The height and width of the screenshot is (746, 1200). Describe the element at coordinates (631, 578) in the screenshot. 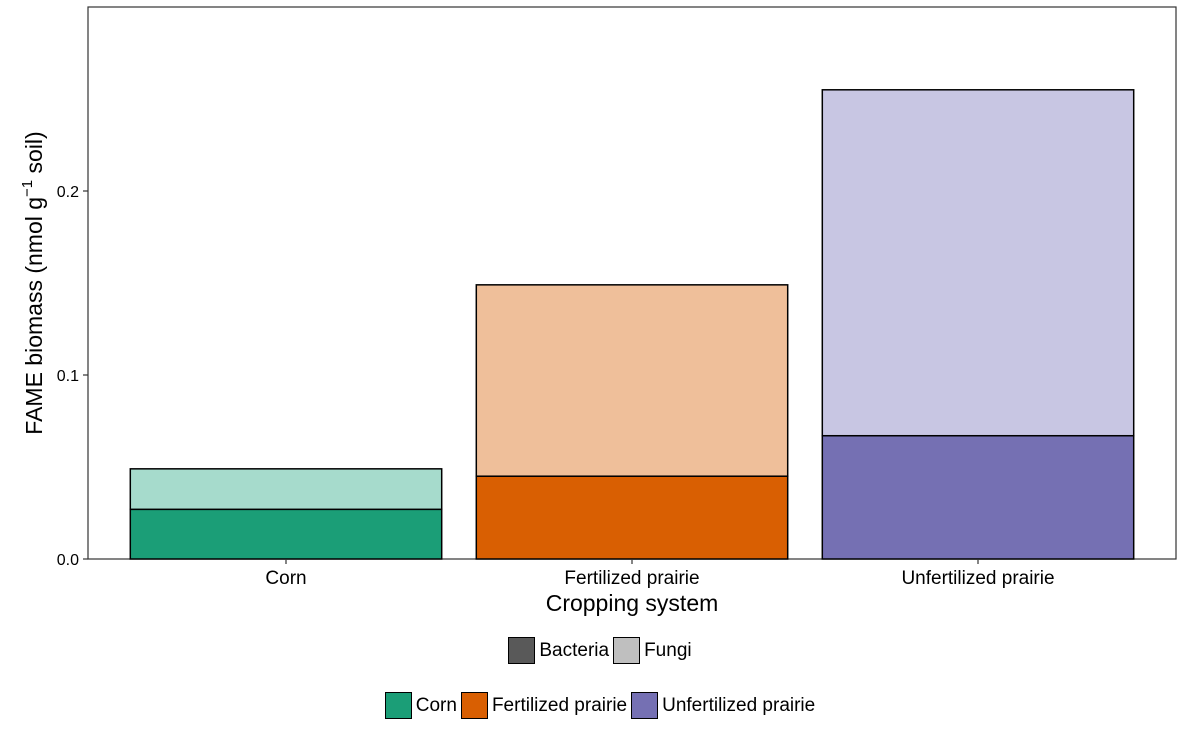

I see `x-tick-label-fertilized-prairie: Fertilized prairie` at that location.